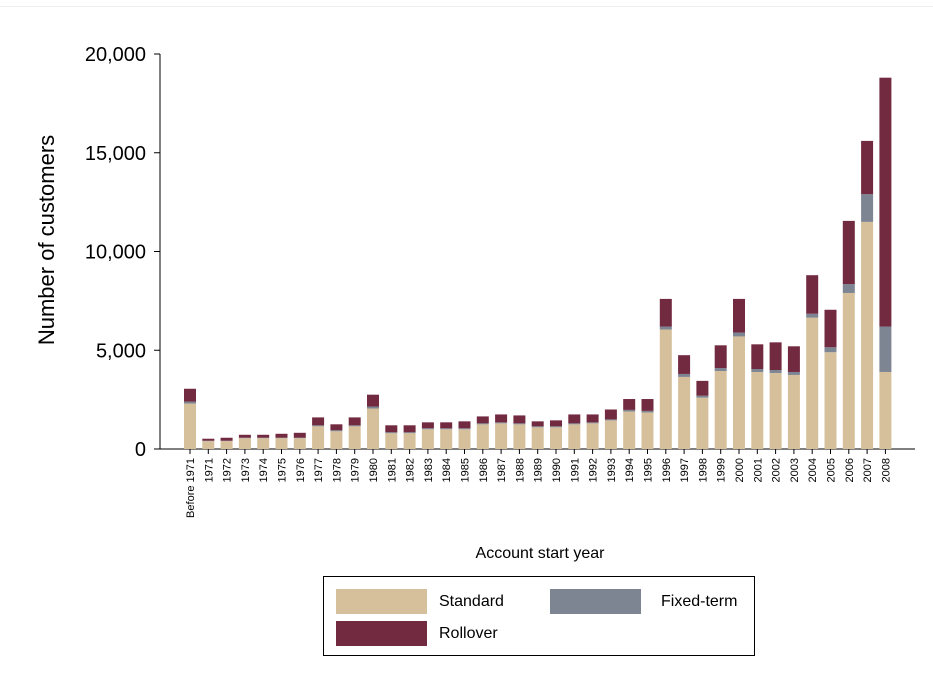 The width and height of the screenshot is (933, 681). What do you see at coordinates (301, 470) in the screenshot?
I see `x-tick-label: 1976` at bounding box center [301, 470].